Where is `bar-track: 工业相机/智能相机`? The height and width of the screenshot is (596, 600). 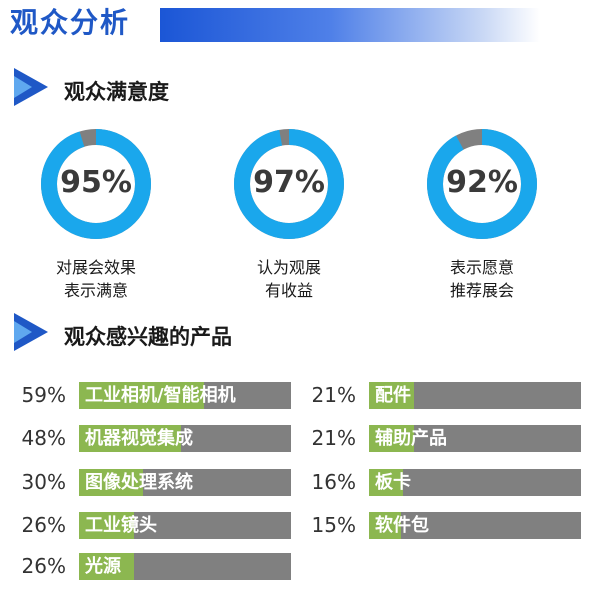 bar-track: 工业相机/智能相机 is located at coordinates (185, 395).